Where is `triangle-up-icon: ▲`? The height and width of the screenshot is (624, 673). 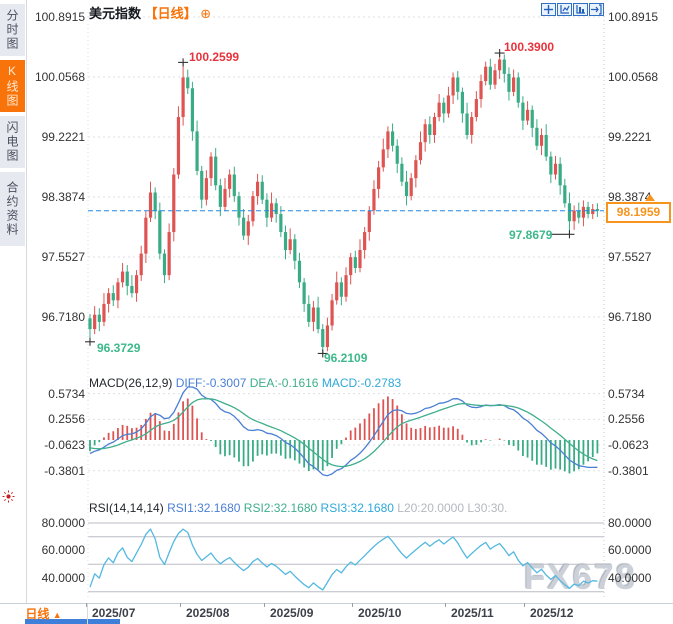 triangle-up-icon: ▲ is located at coordinates (57, 615).